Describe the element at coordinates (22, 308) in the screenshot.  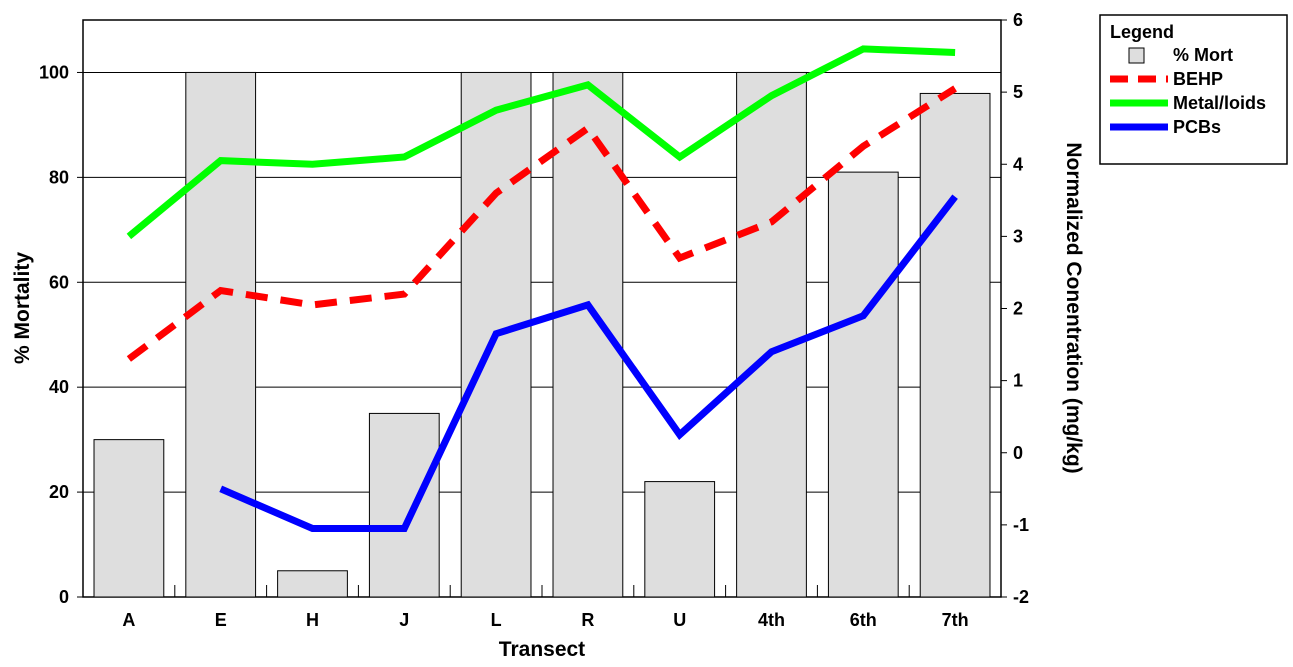
I see `y-axis-title: % Mortality` at that location.